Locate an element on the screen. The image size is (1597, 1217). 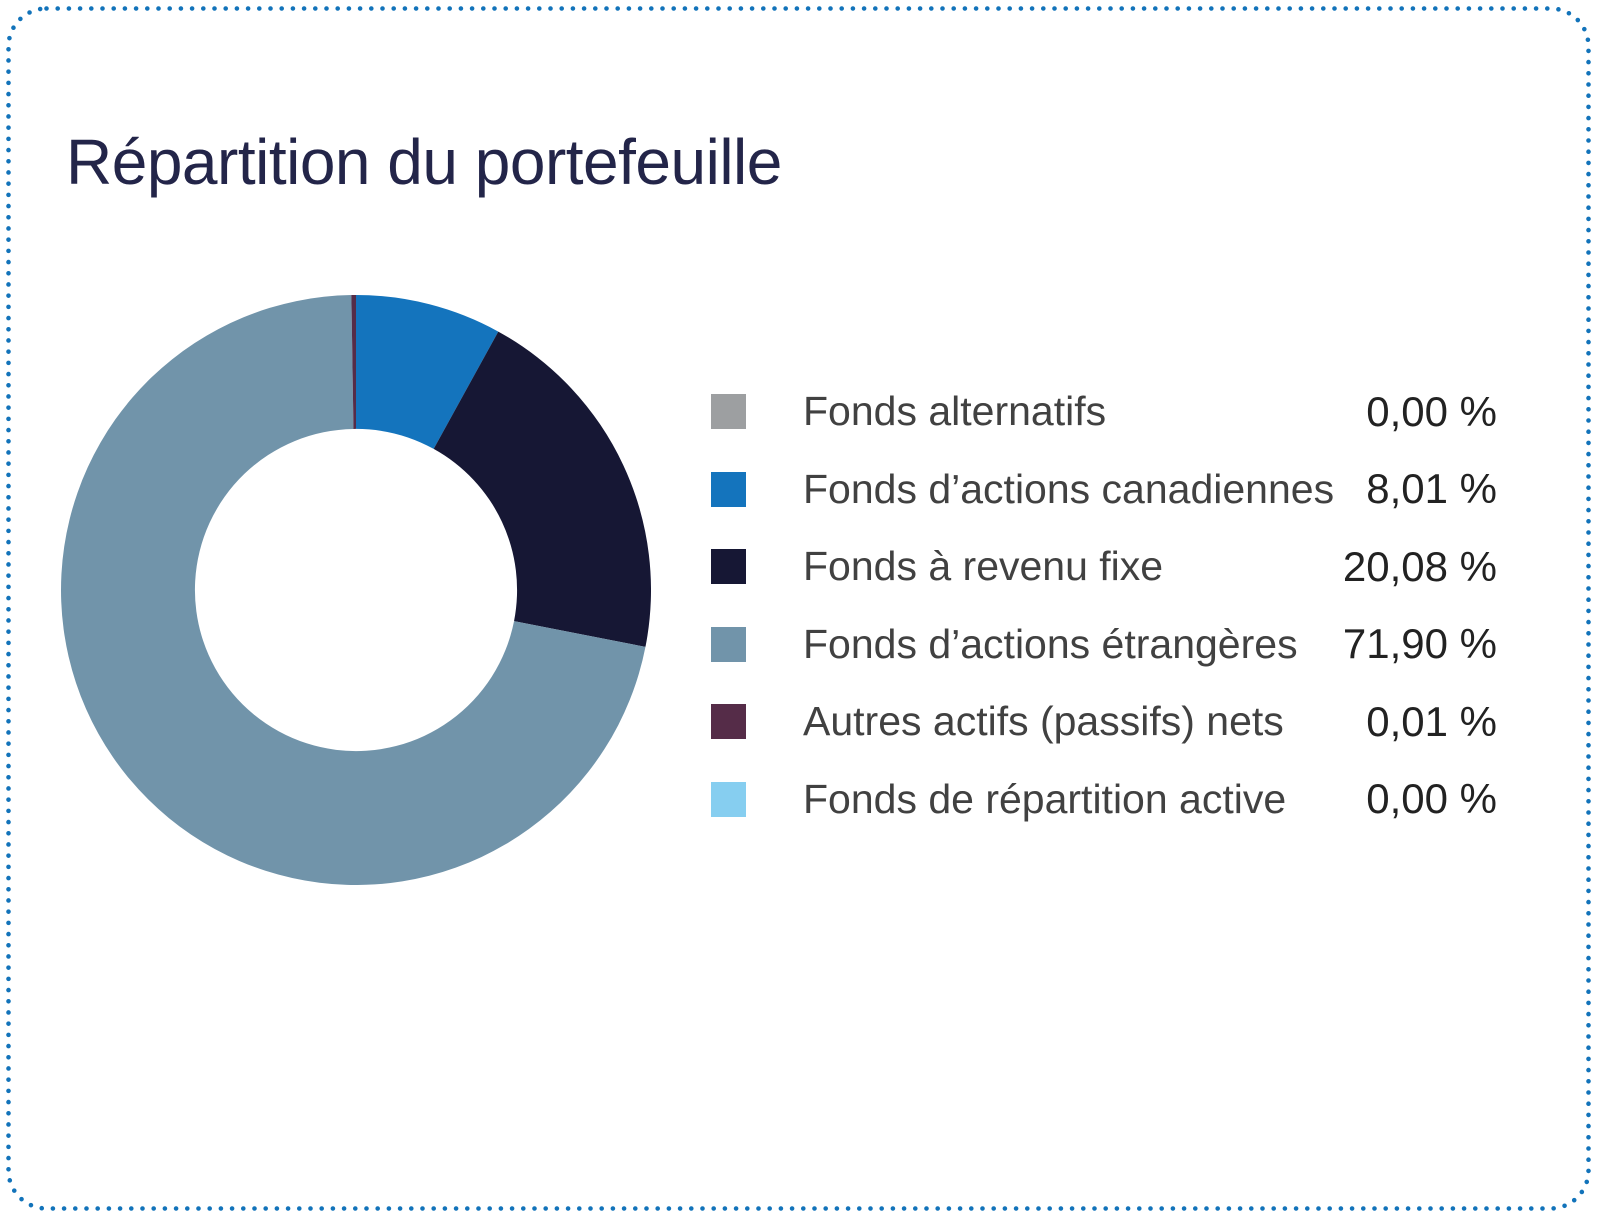
legend-label: Fonds d’actions étrangères is located at coordinates (1050, 643).